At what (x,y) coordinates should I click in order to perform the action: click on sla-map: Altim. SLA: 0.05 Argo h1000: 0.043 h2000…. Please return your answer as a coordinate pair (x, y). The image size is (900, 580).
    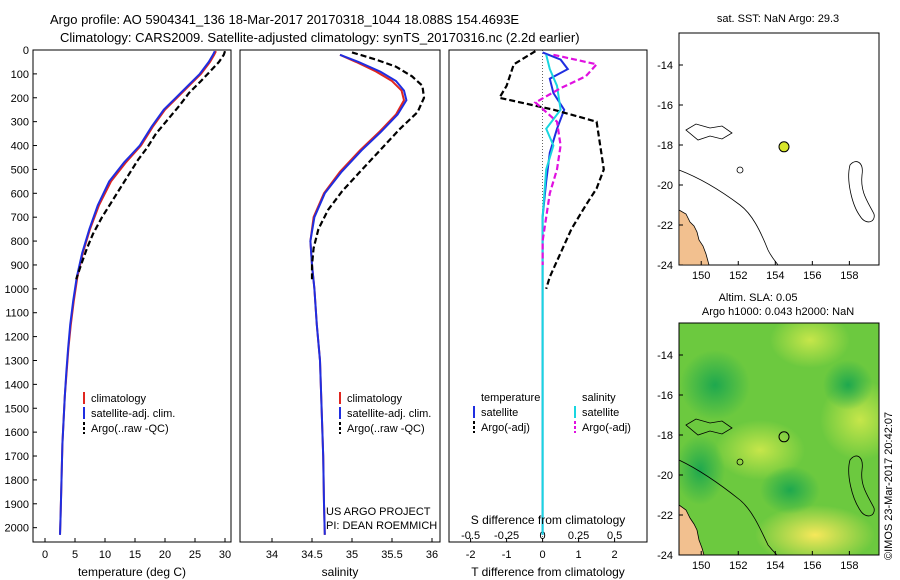
    Looking at the image, I should click on (768, 432).